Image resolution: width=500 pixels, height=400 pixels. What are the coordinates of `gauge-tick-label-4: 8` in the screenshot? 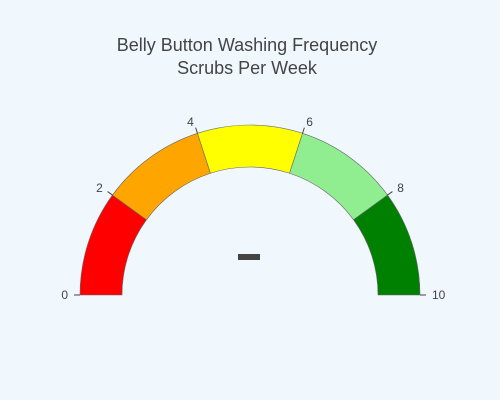 It's located at (400, 188).